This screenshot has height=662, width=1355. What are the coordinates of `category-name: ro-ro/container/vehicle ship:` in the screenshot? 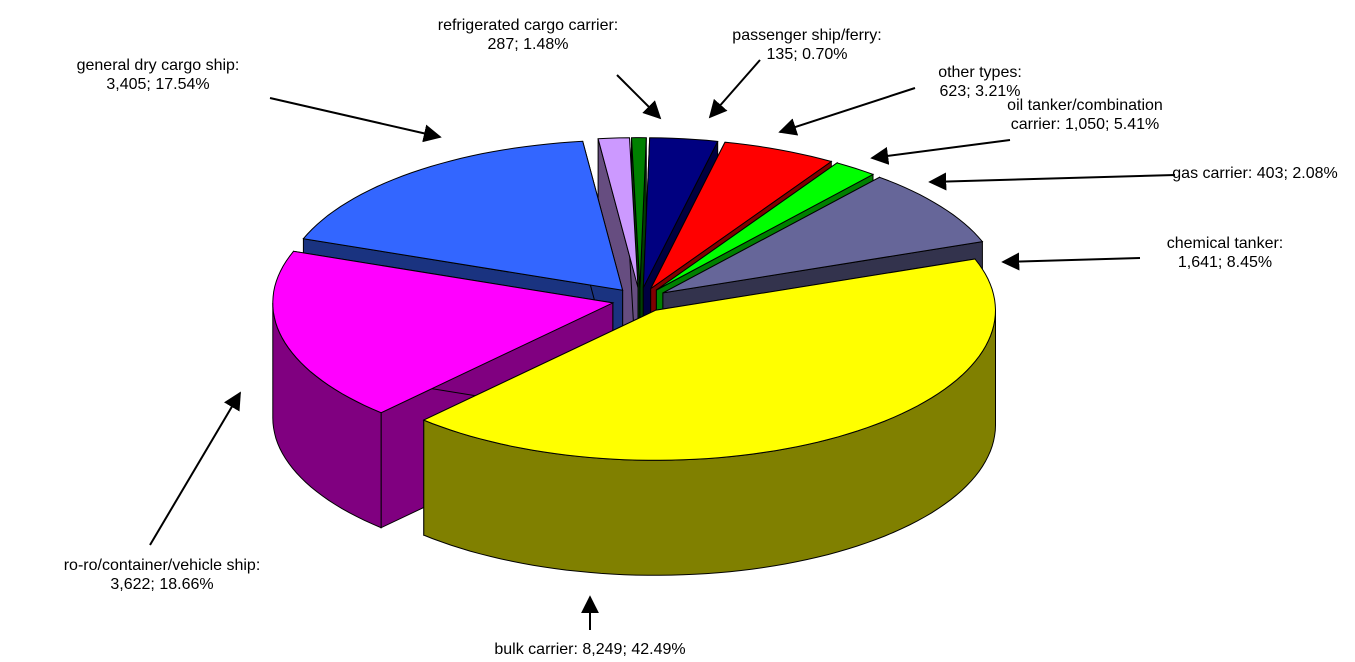 It's located at (162, 565).